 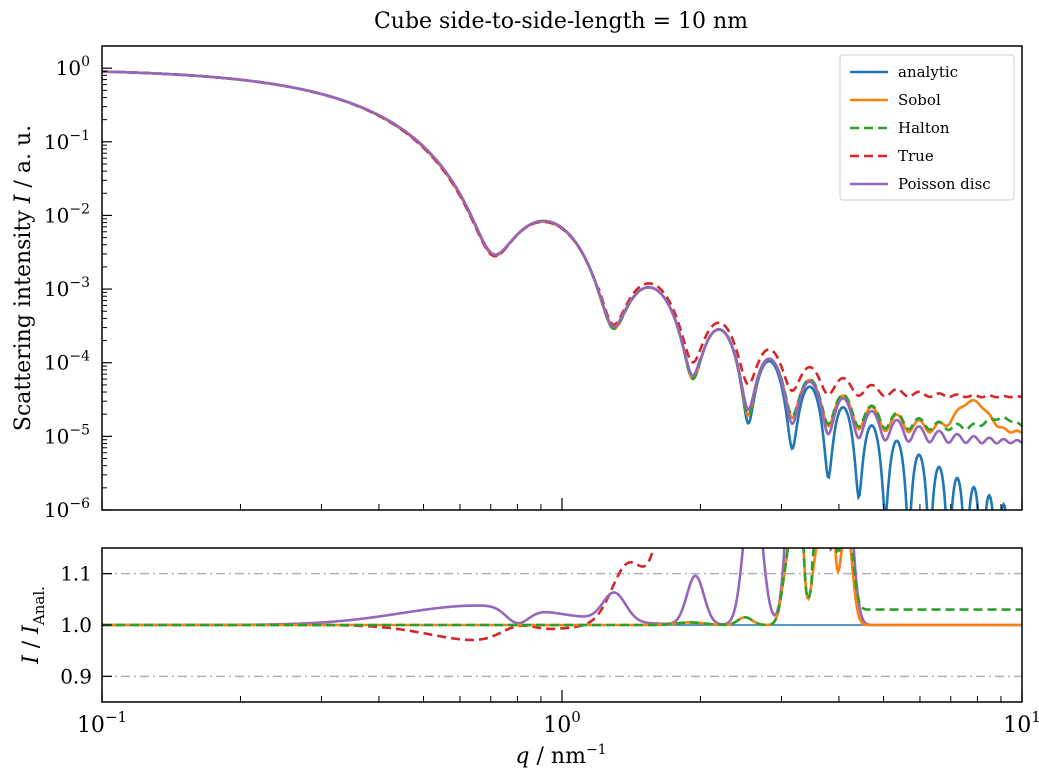 I want to click on lower-x-axis: 10⁻¹ 10⁰ 10¹, so click(x=558, y=714).